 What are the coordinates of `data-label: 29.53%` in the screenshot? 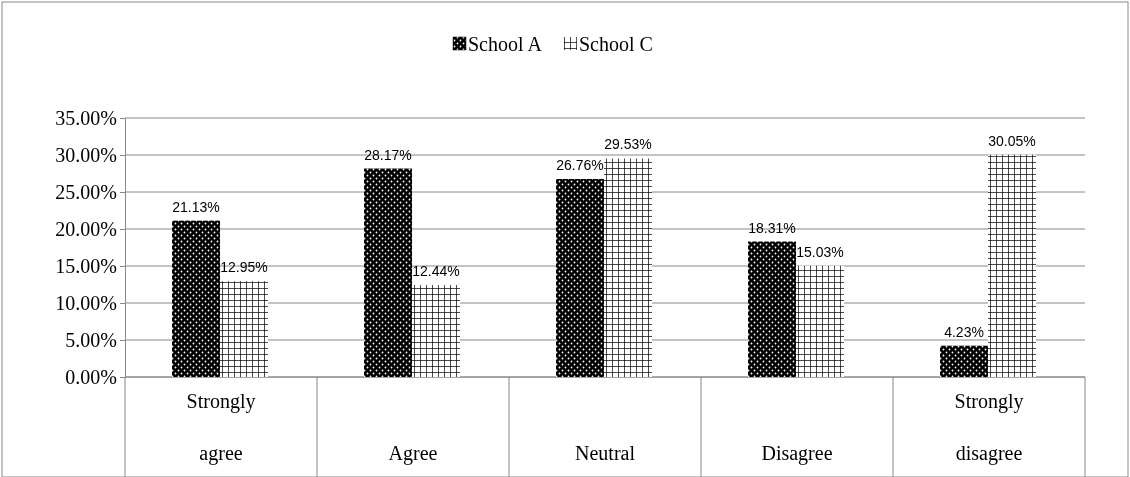 It's located at (628, 144).